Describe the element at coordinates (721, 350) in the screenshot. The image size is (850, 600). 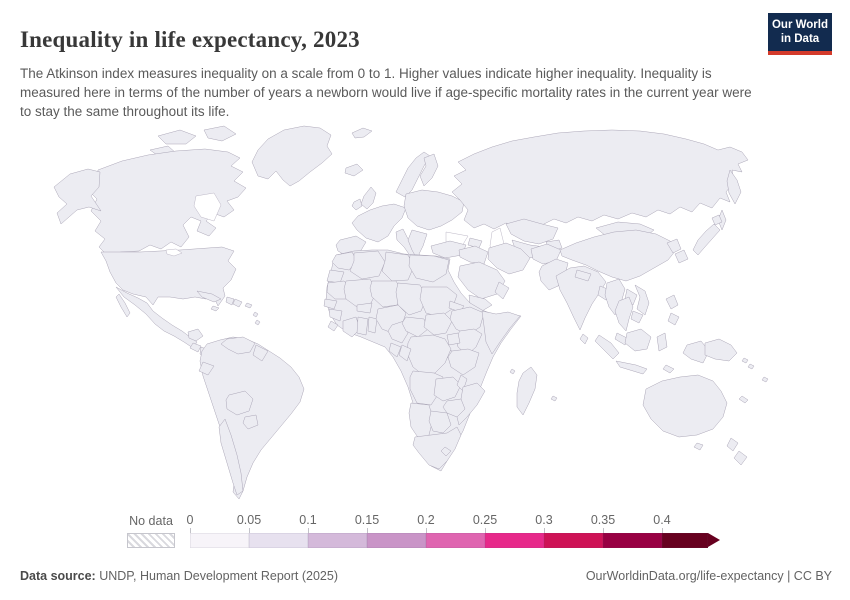
I see `country-papua-new-guinea` at that location.